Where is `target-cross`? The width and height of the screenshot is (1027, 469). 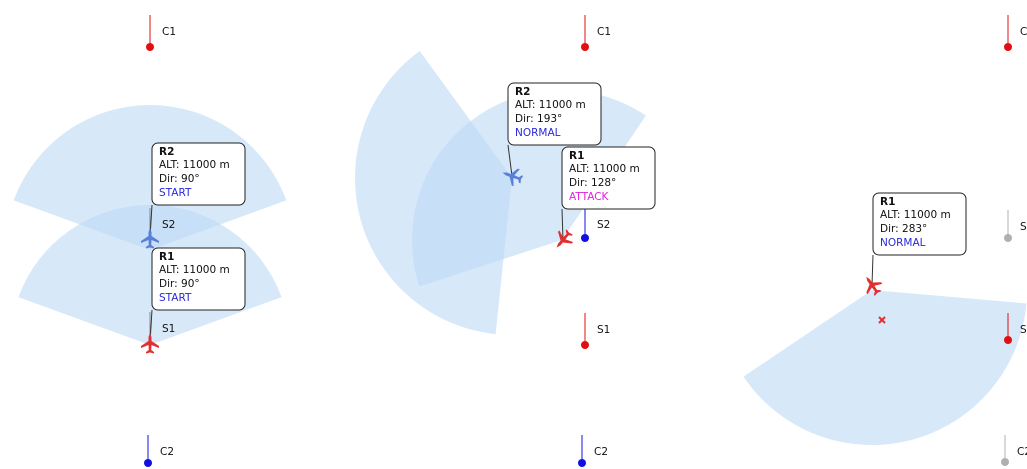 target-cross is located at coordinates (882, 320).